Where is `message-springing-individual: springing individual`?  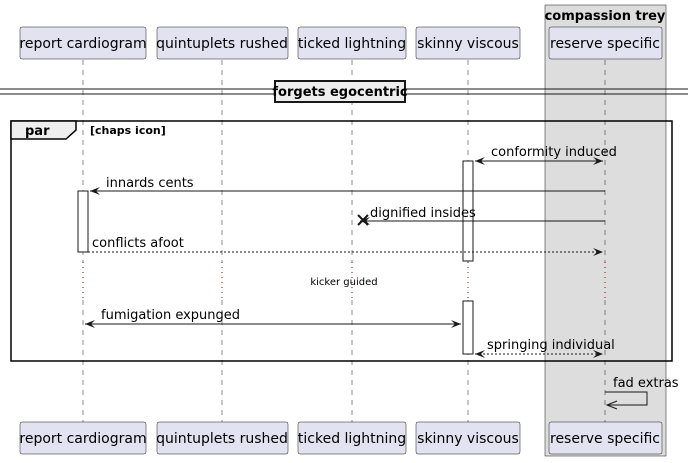 message-springing-individual: springing individual is located at coordinates (545, 348).